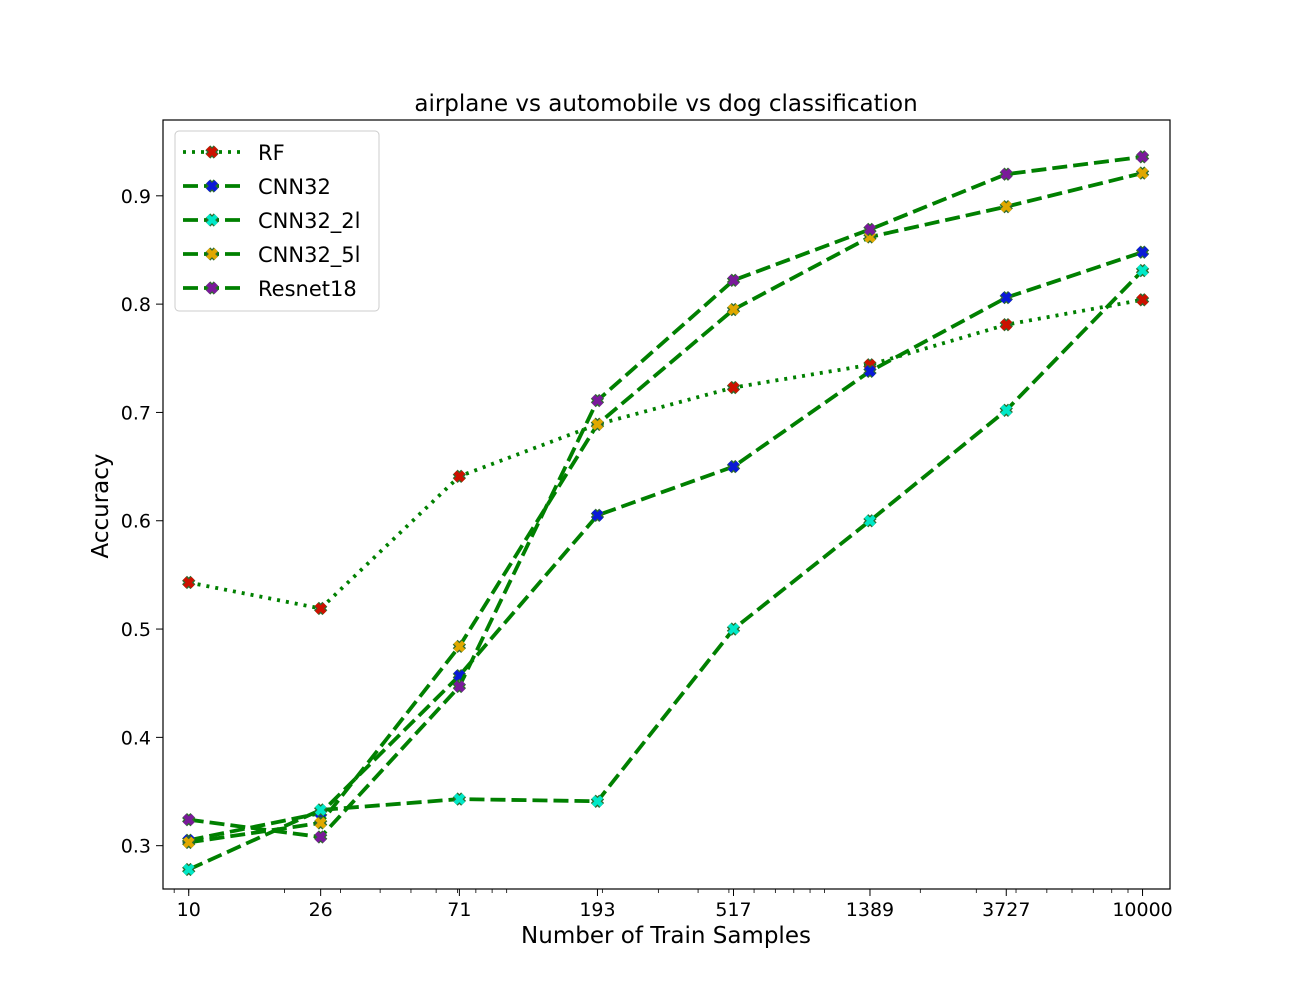  I want to click on legend-label: CNN32, so click(294, 187).